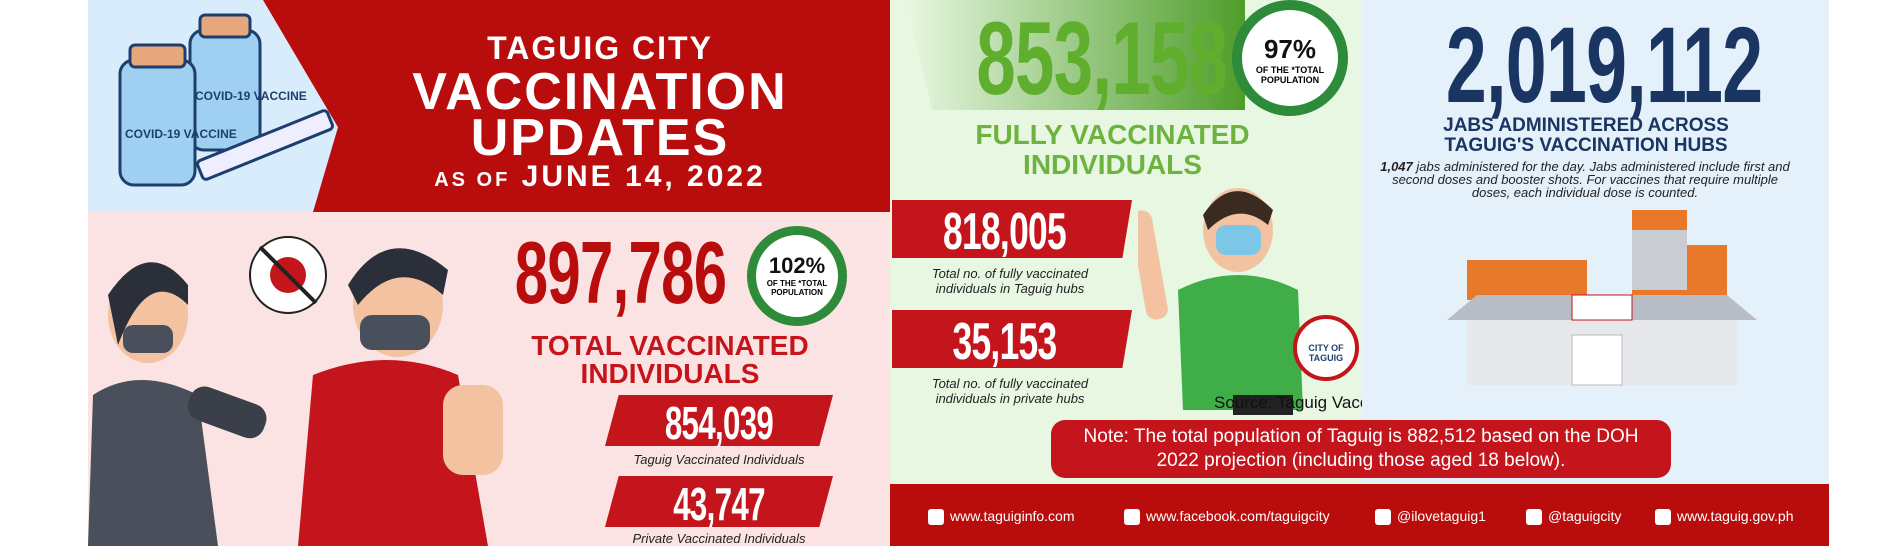 Image resolution: width=1899 pixels, height=546 pixels. What do you see at coordinates (1102, 59) in the screenshot?
I see `fully-number: 853,158` at bounding box center [1102, 59].